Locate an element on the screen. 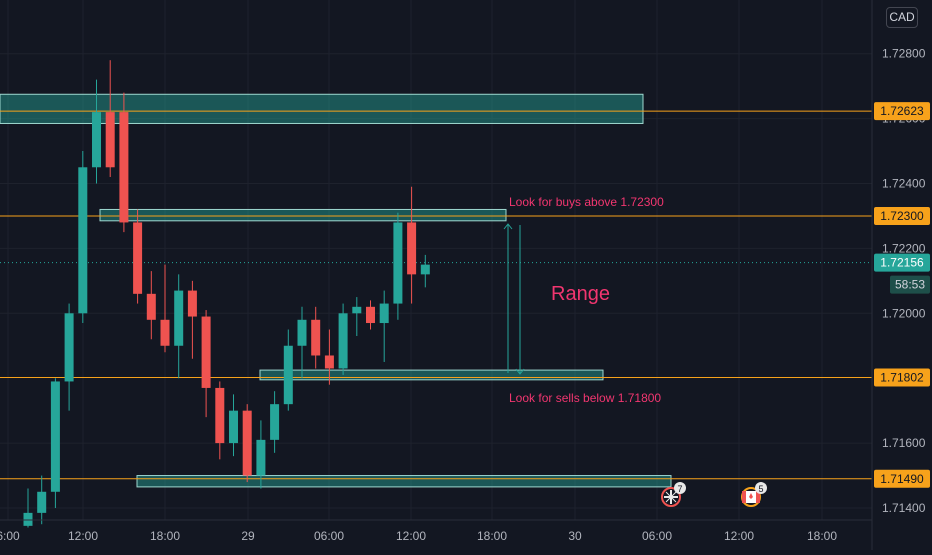 This screenshot has width=932, height=555. price-tick-label: 1.72800 is located at coordinates (904, 54).